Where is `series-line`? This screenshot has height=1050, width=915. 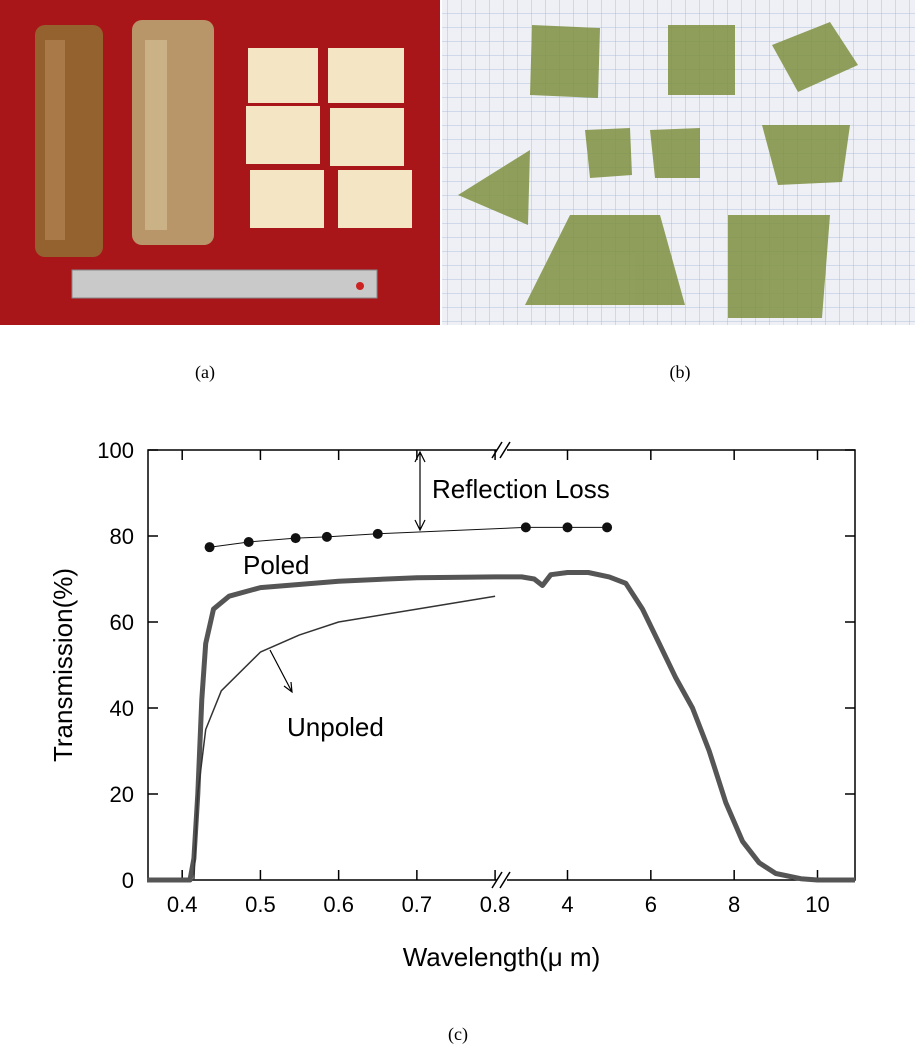
series-line is located at coordinates (344, 738).